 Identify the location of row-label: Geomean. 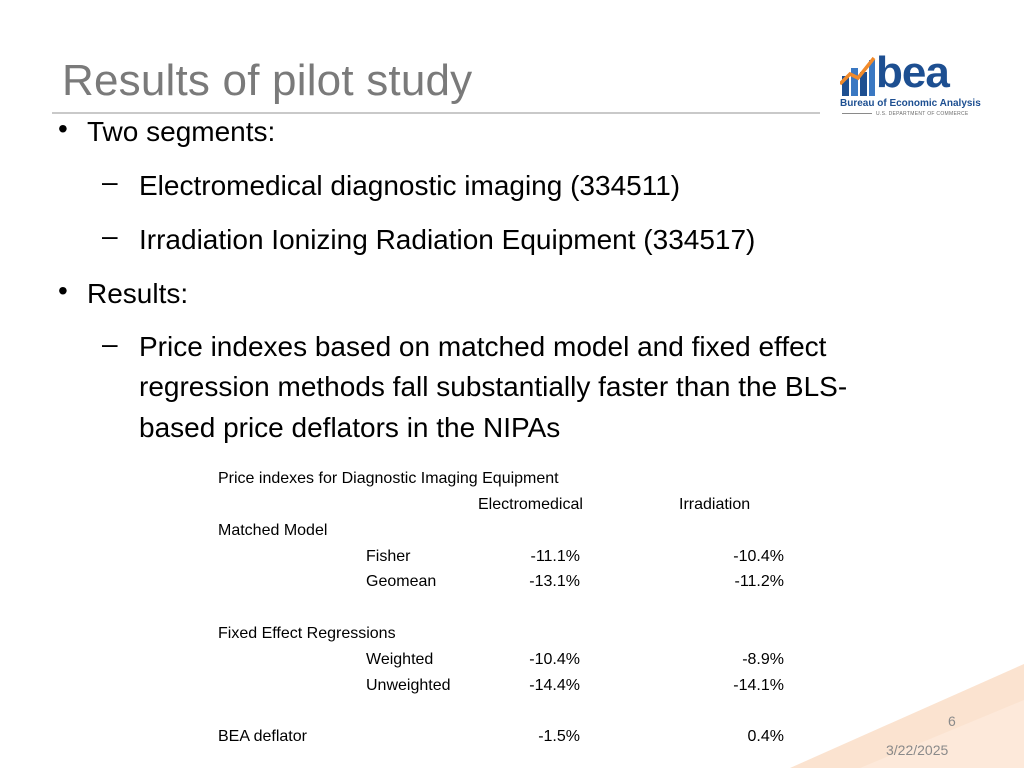
(401, 581).